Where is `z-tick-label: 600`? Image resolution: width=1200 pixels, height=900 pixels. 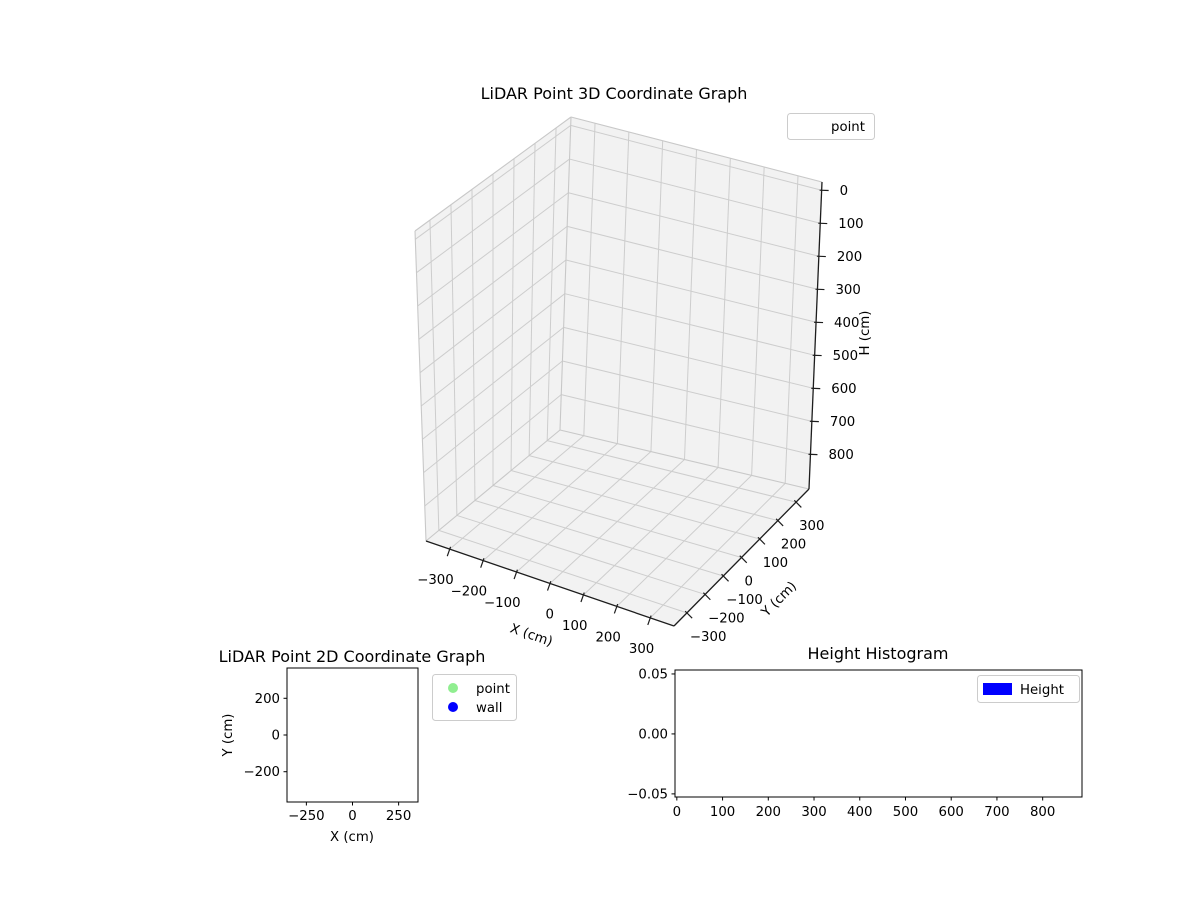
z-tick-label: 600 is located at coordinates (843, 389).